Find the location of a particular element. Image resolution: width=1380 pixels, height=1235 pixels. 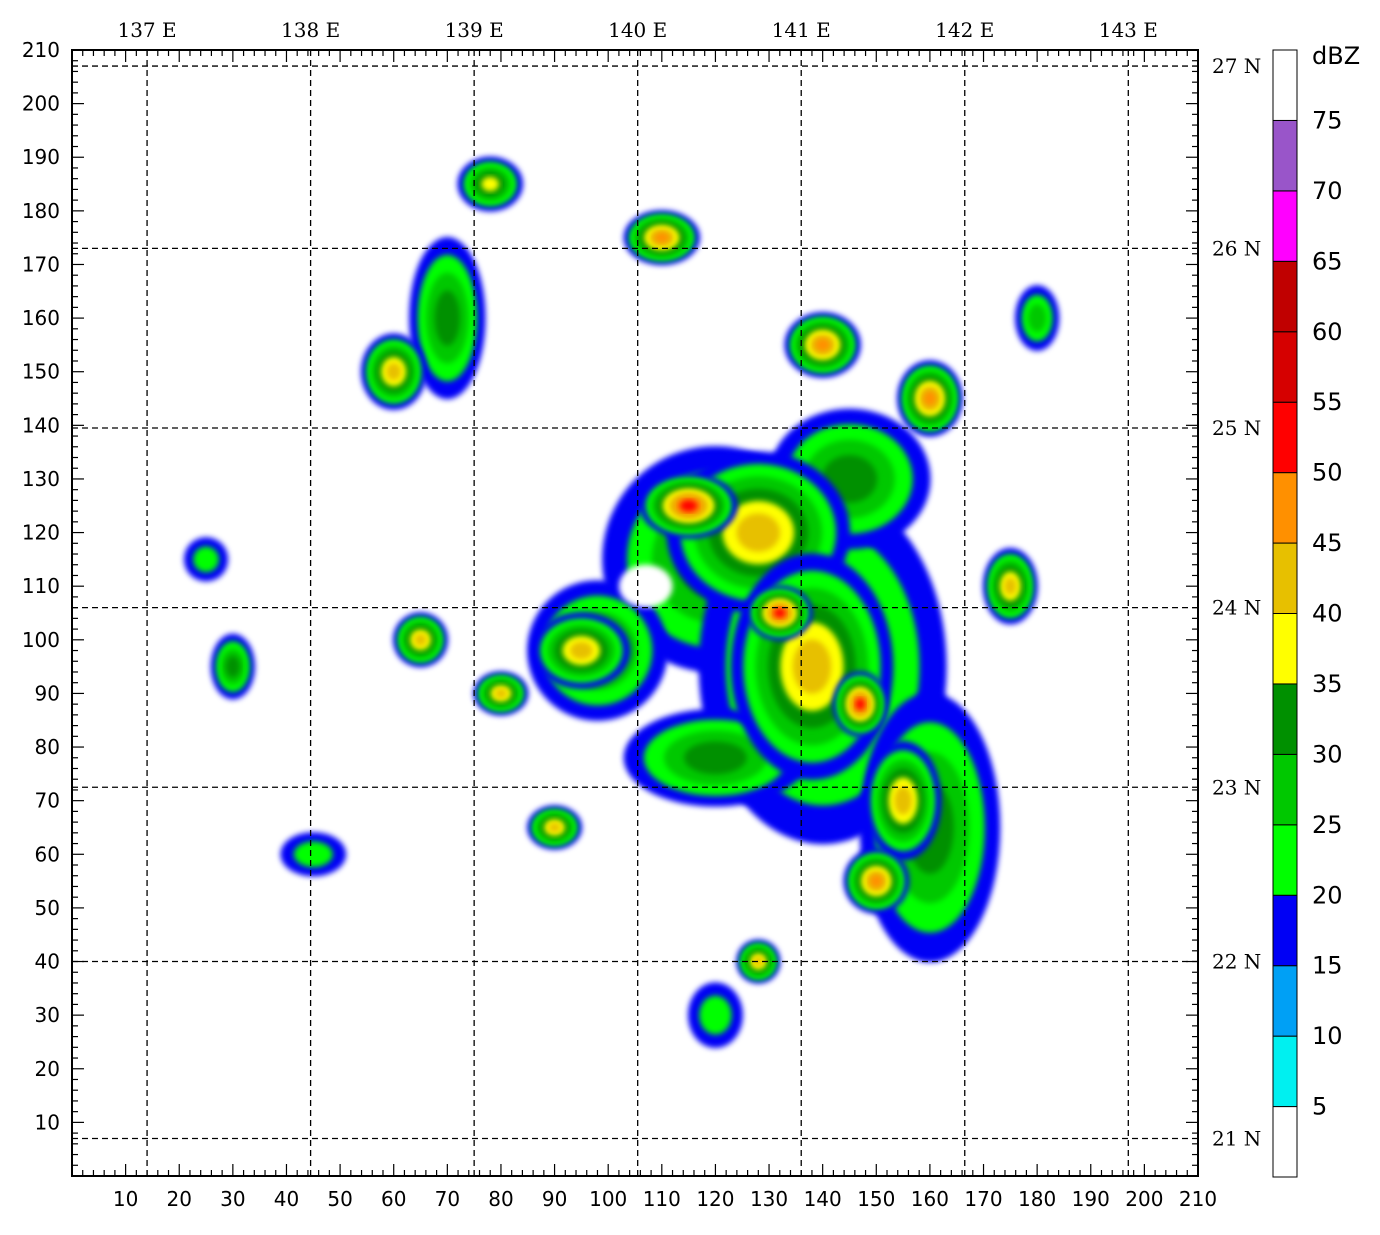

longitude-label: 137 E is located at coordinates (146, 30).